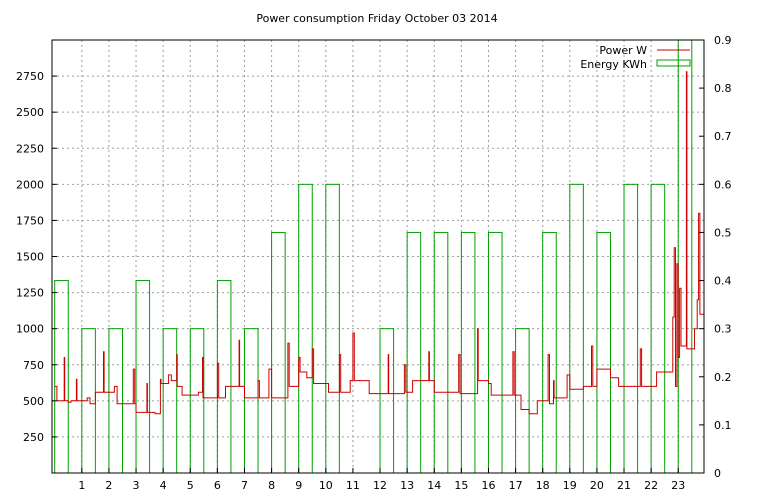  I want to click on y-tick-label: 500, so click(33, 401).